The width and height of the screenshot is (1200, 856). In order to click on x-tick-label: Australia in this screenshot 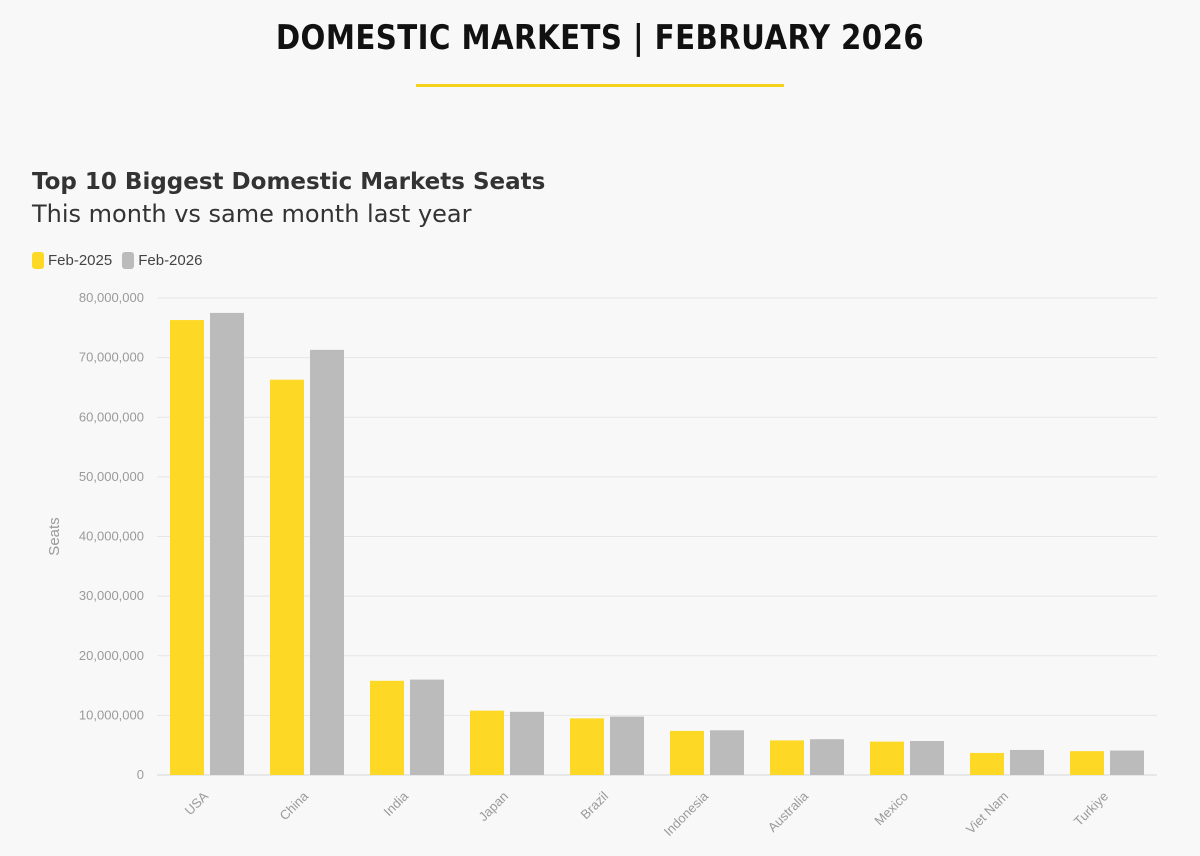, I will do `click(788, 811)`.